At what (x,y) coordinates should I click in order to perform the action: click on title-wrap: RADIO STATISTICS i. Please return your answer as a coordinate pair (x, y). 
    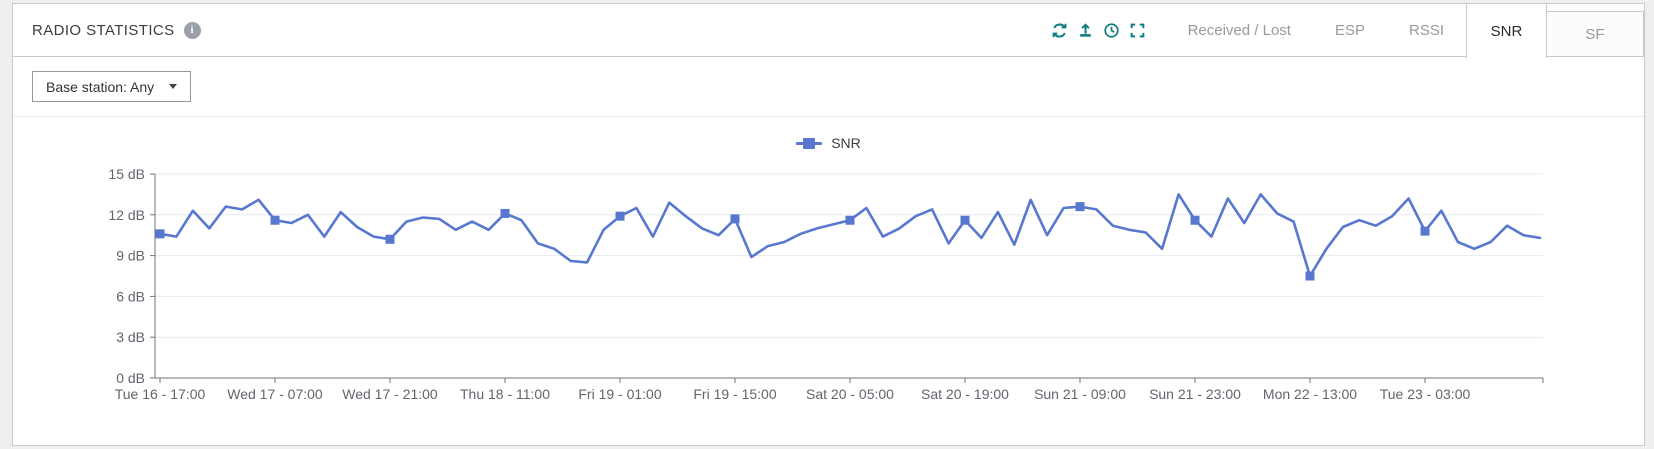
    Looking at the image, I should click on (116, 30).